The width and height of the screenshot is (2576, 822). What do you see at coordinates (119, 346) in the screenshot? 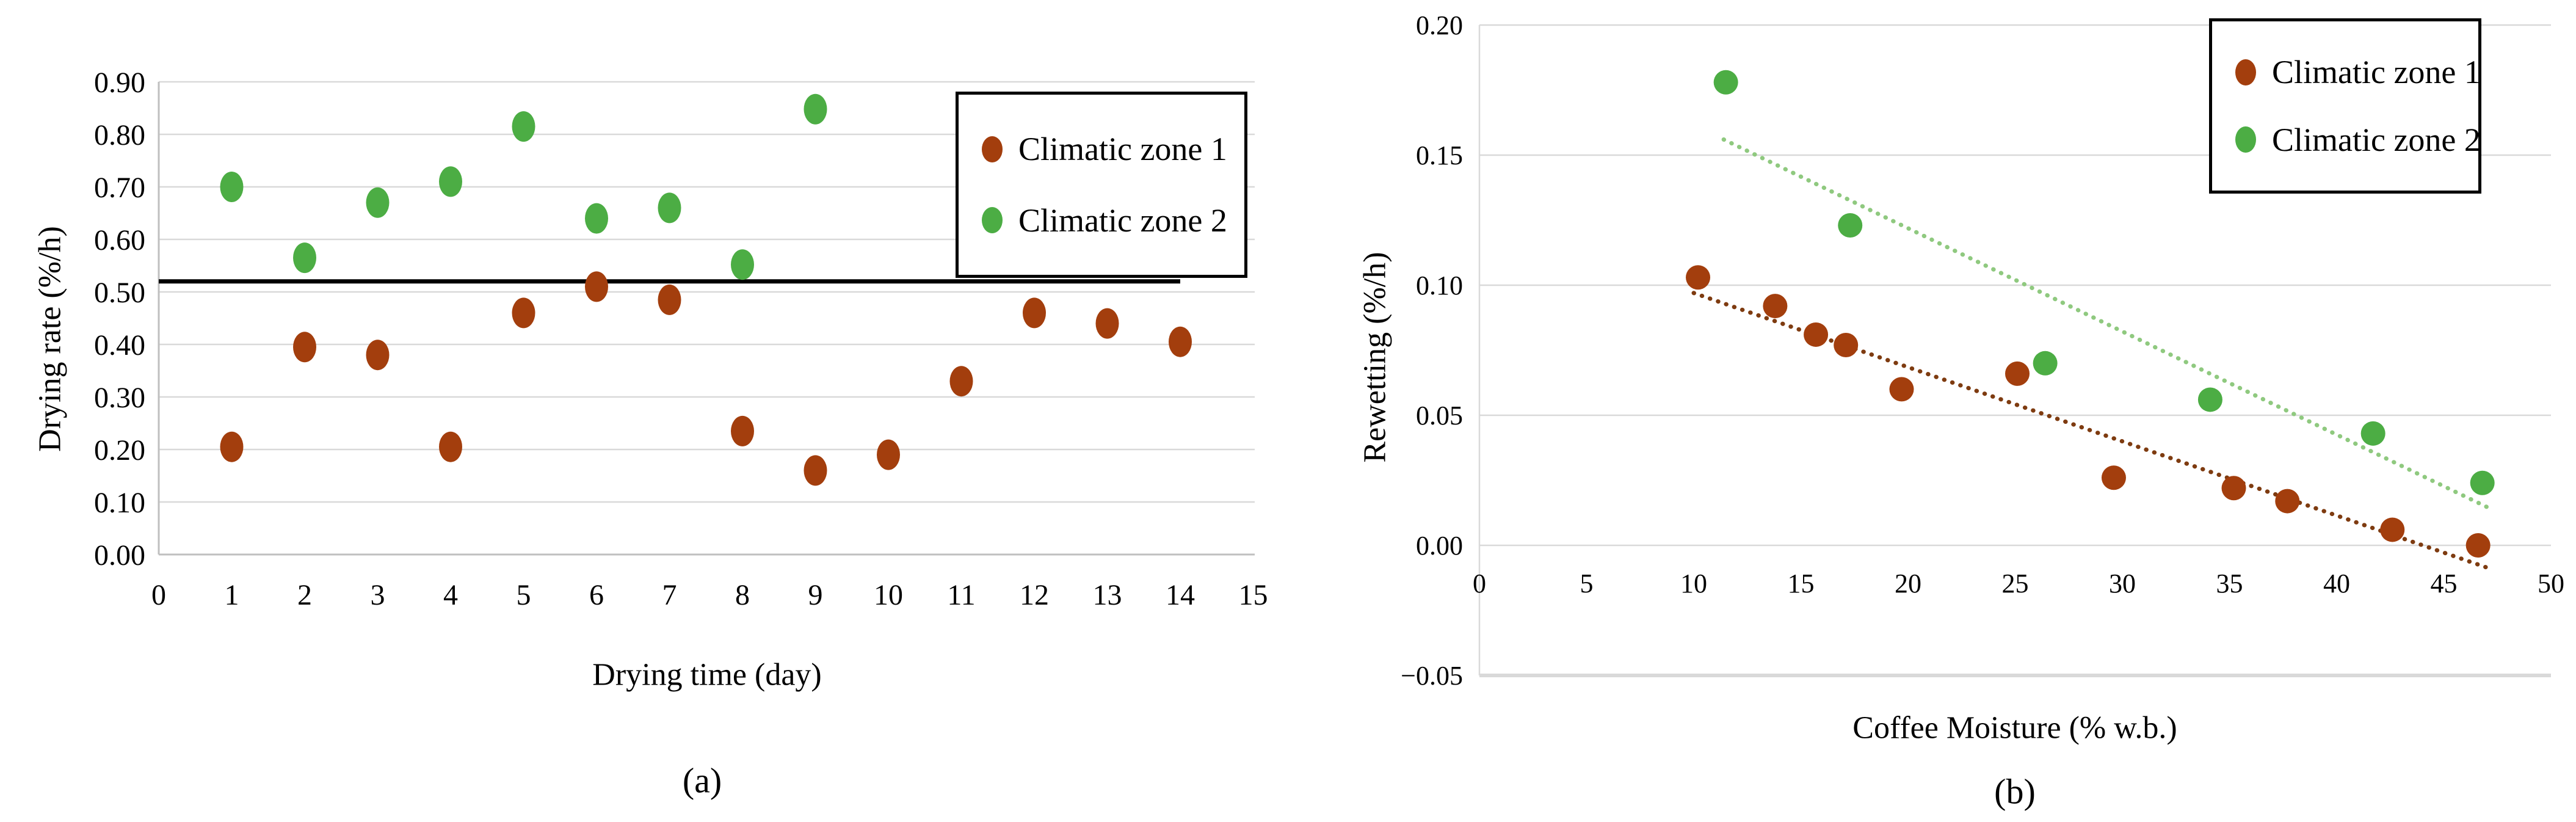
I see `y-tick-label: 0.40` at bounding box center [119, 346].